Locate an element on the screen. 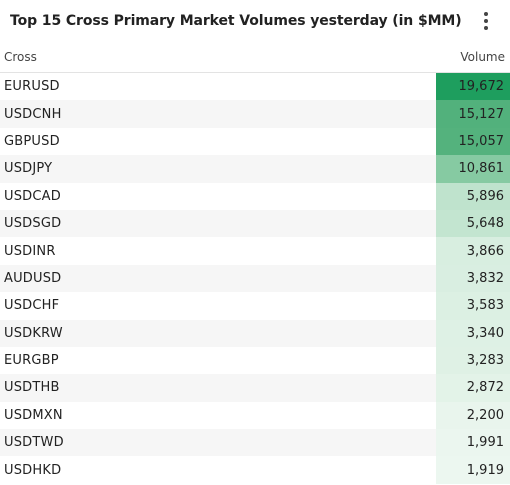 Image resolution: width=510 pixels, height=485 pixels. cell-volume: 10,861 is located at coordinates (473, 169).